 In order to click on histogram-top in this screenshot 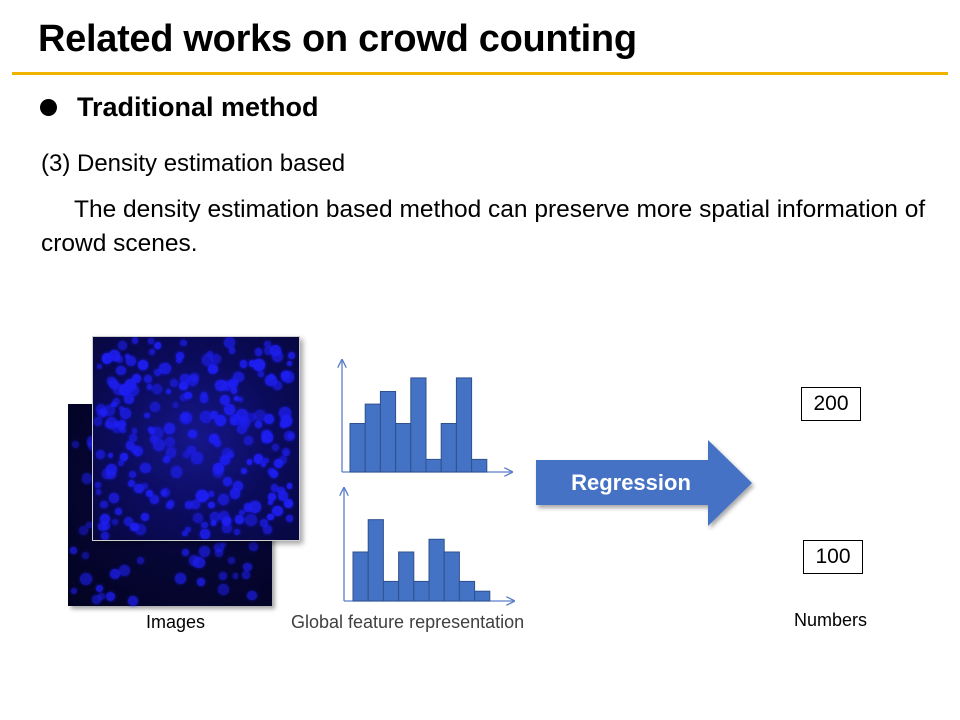, I will do `click(427, 416)`.